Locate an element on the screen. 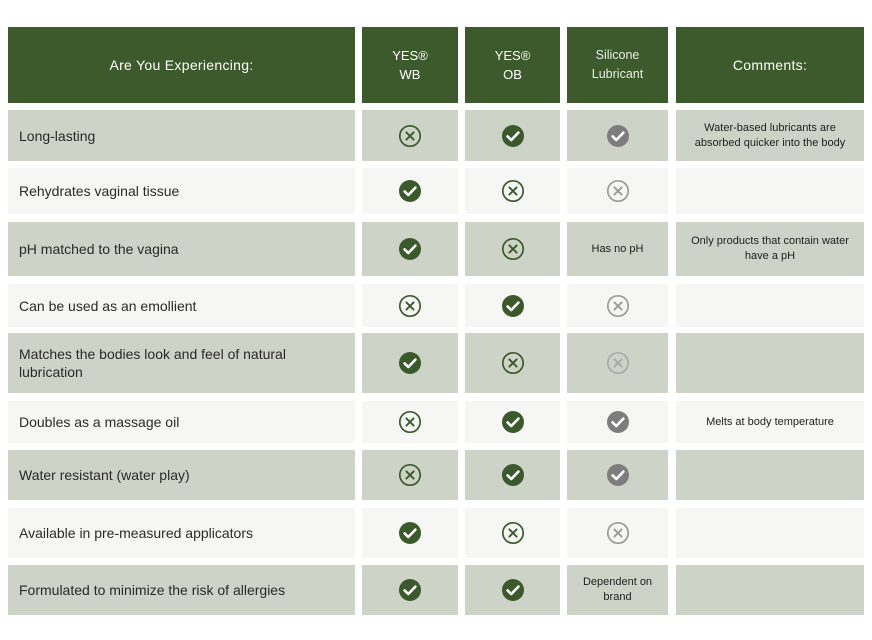 This screenshot has width=872, height=640. row-label: pH matched to the vagina is located at coordinates (99, 249).